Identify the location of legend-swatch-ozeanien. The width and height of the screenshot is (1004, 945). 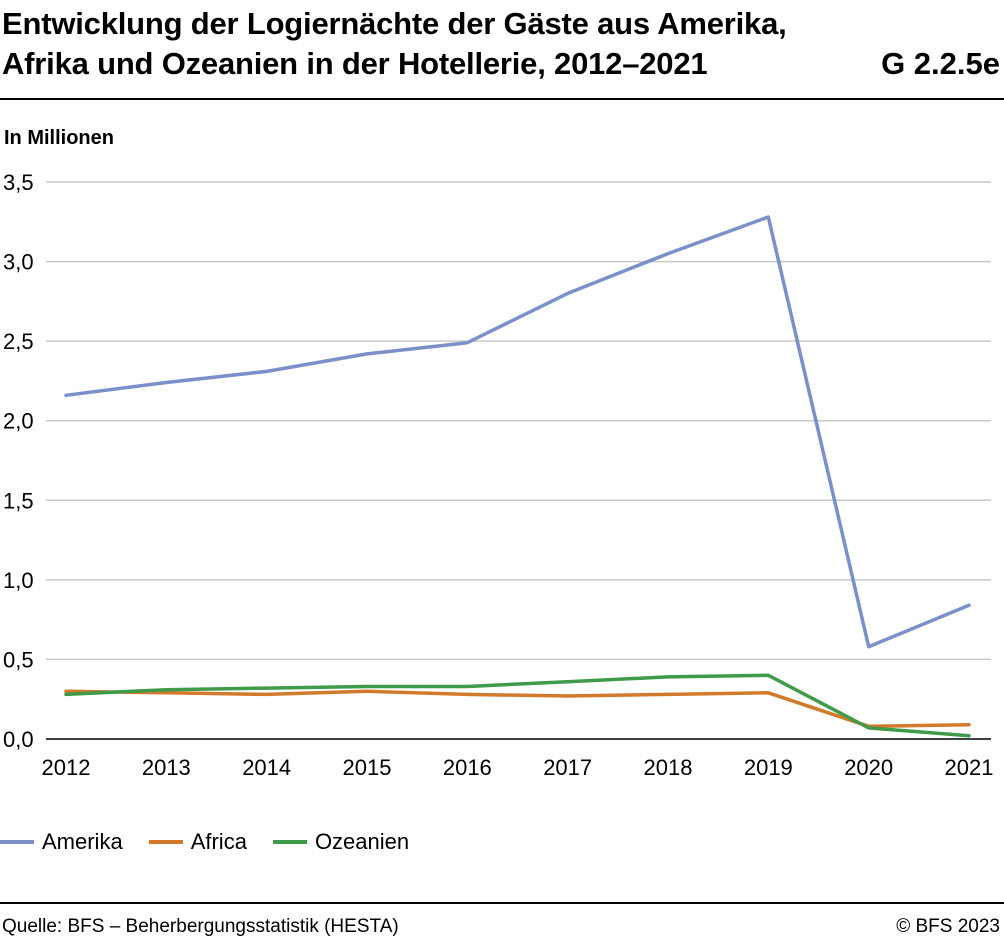
(289, 842).